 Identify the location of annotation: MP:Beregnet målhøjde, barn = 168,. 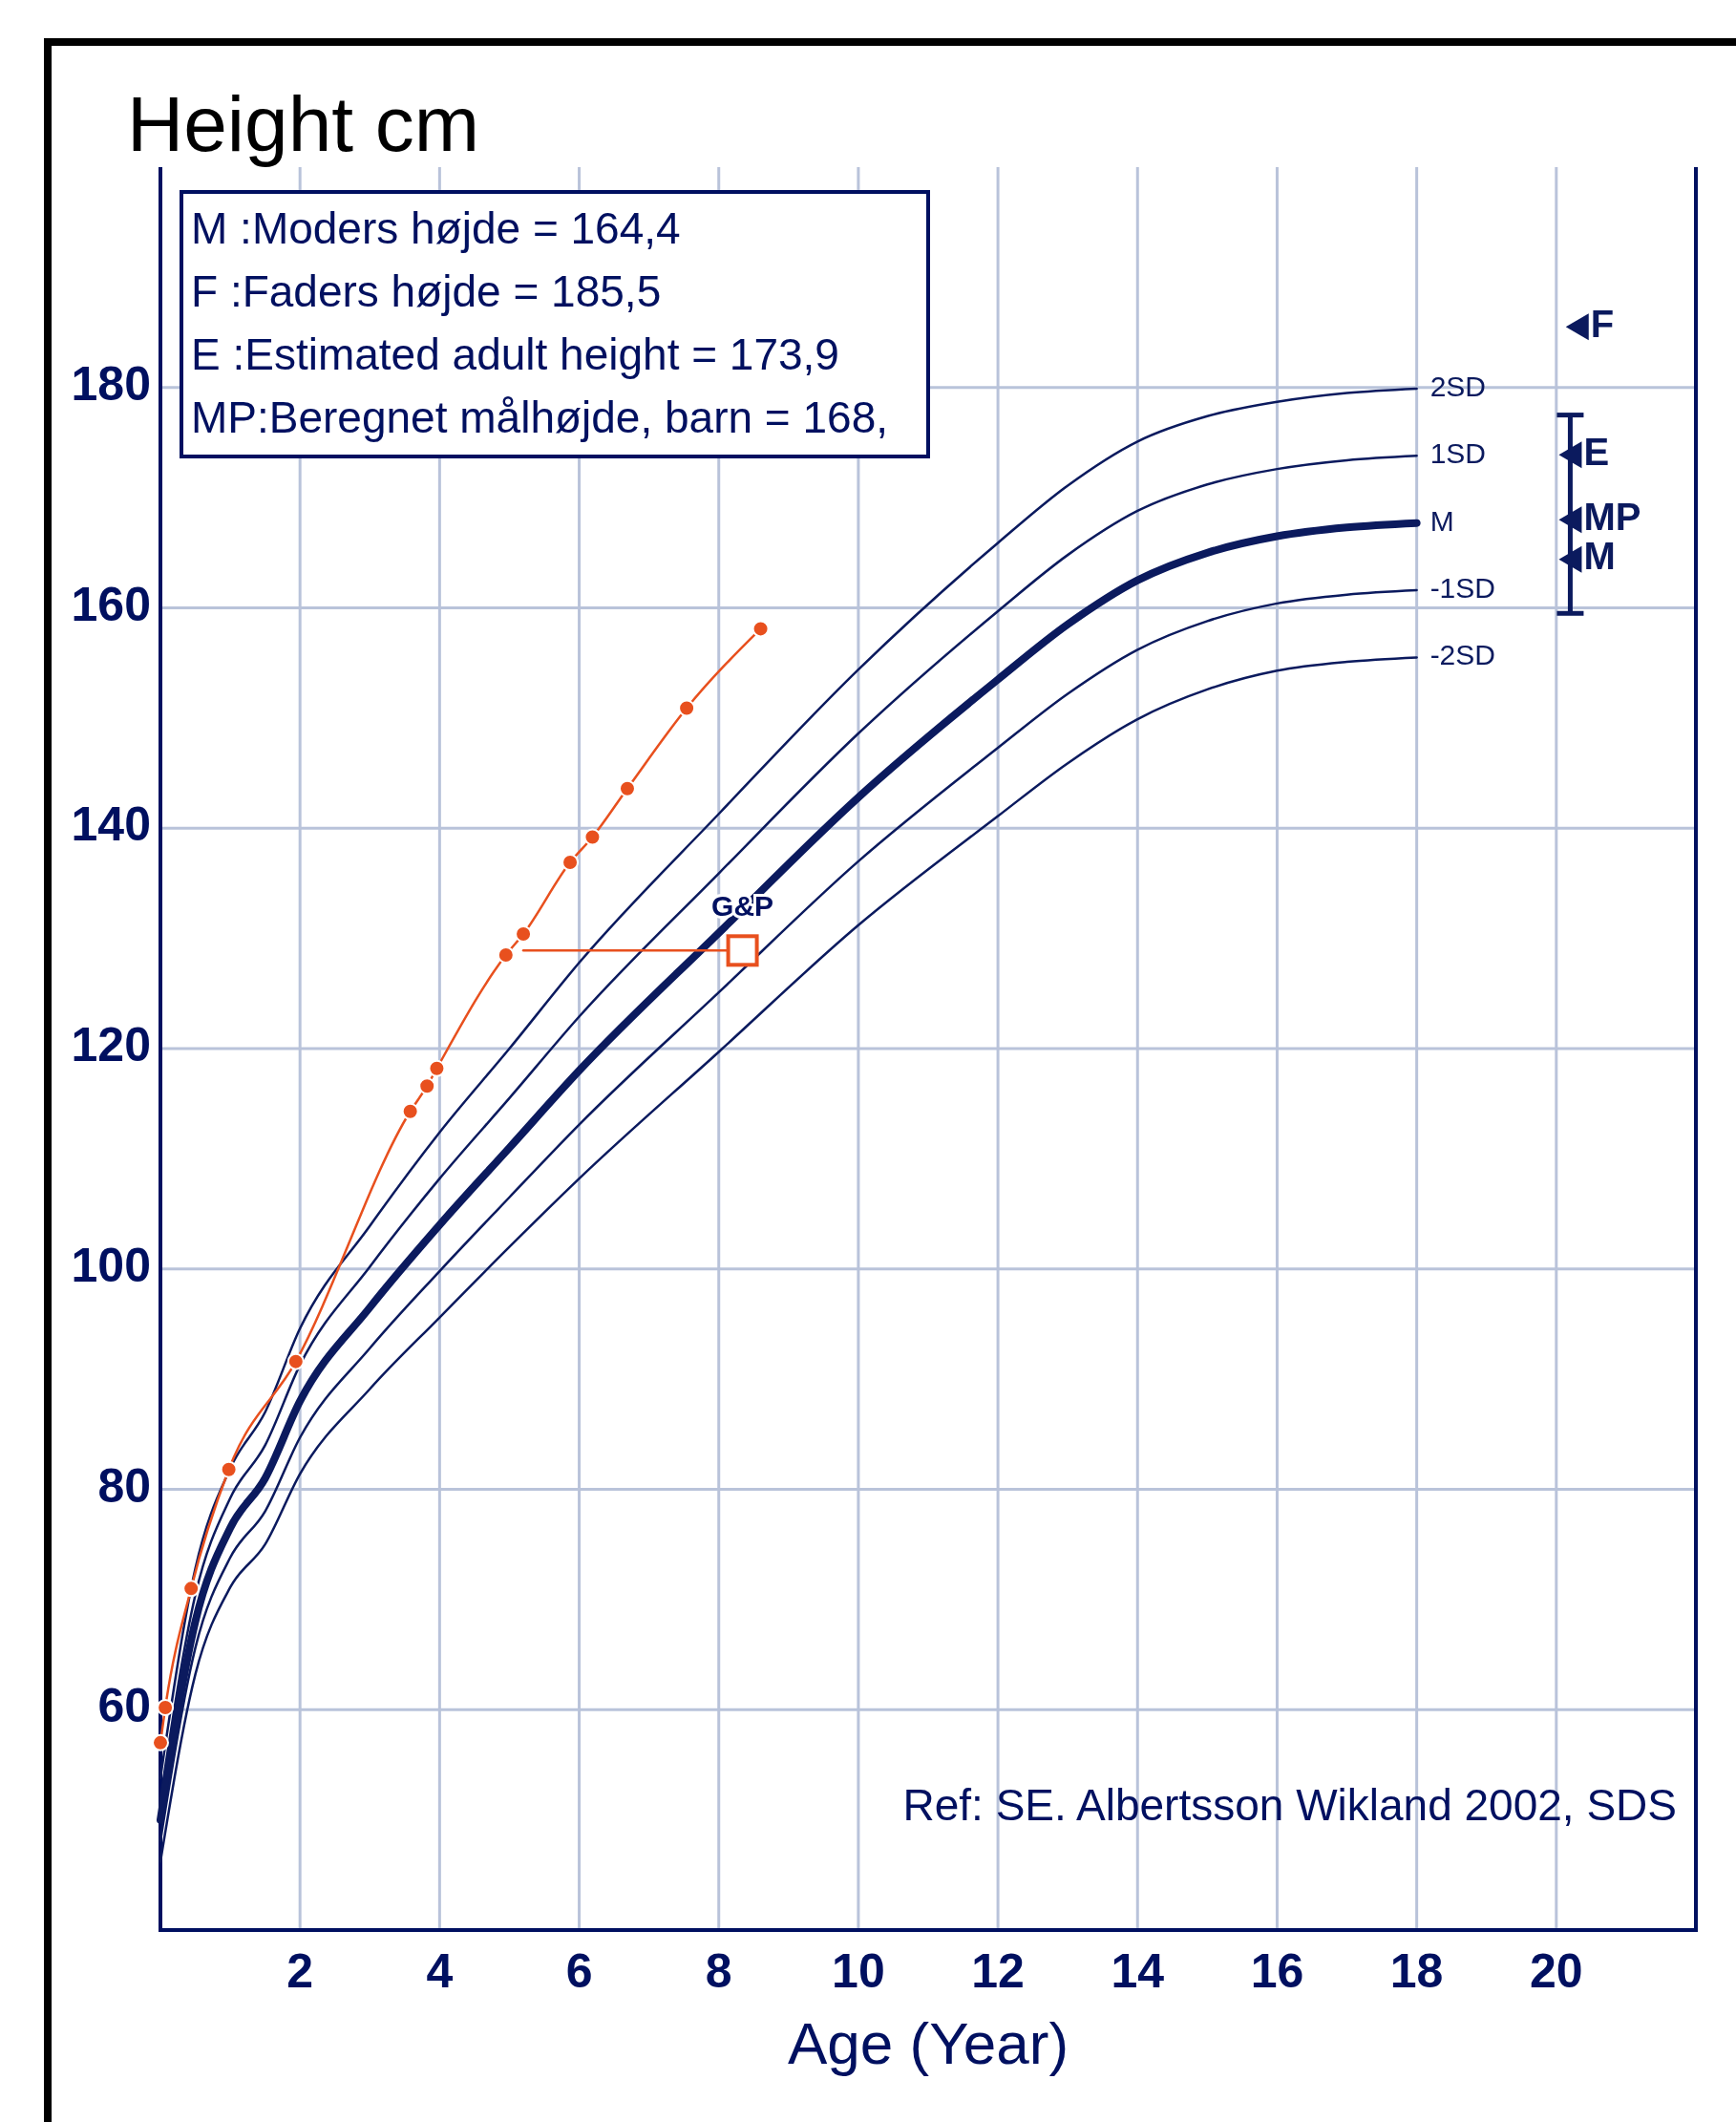
(540, 417).